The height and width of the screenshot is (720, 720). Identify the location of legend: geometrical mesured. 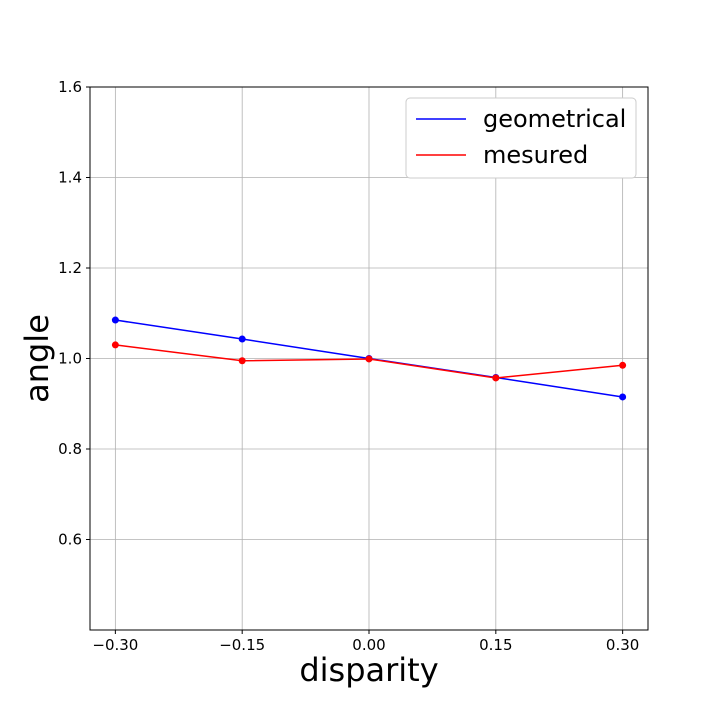
(521, 138).